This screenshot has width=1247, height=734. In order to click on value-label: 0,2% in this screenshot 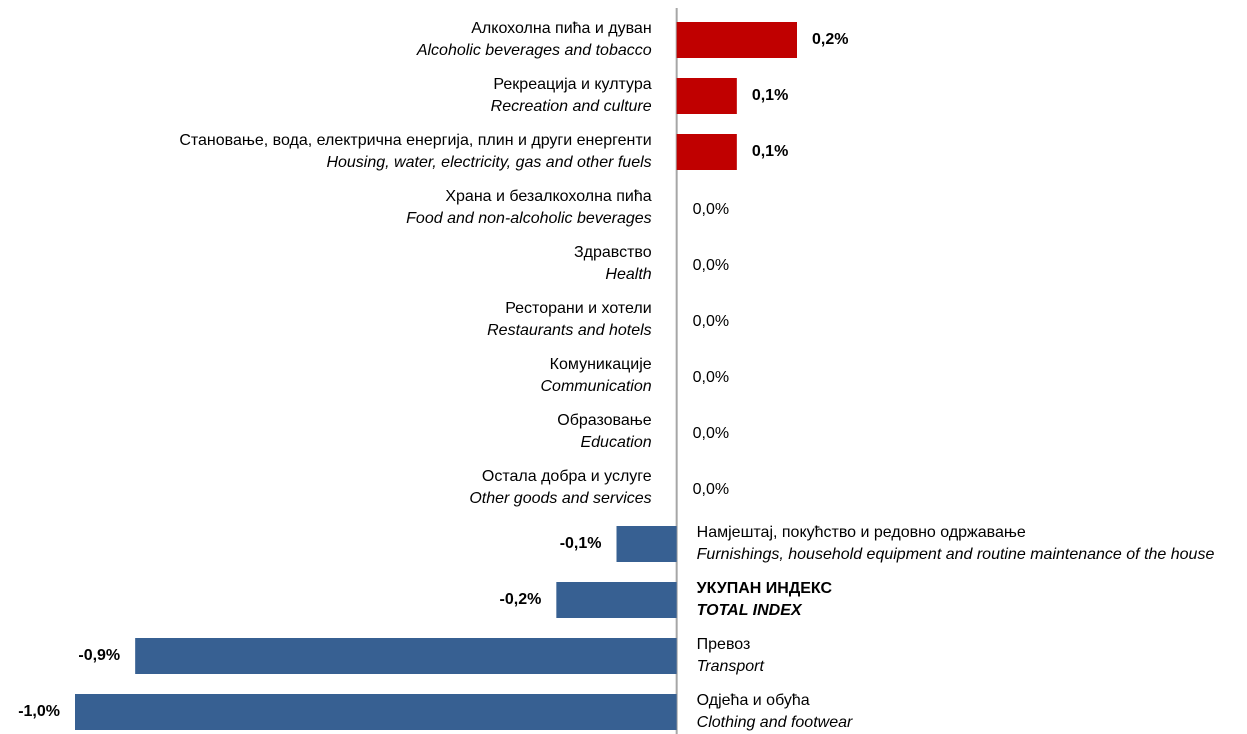, I will do `click(830, 39)`.